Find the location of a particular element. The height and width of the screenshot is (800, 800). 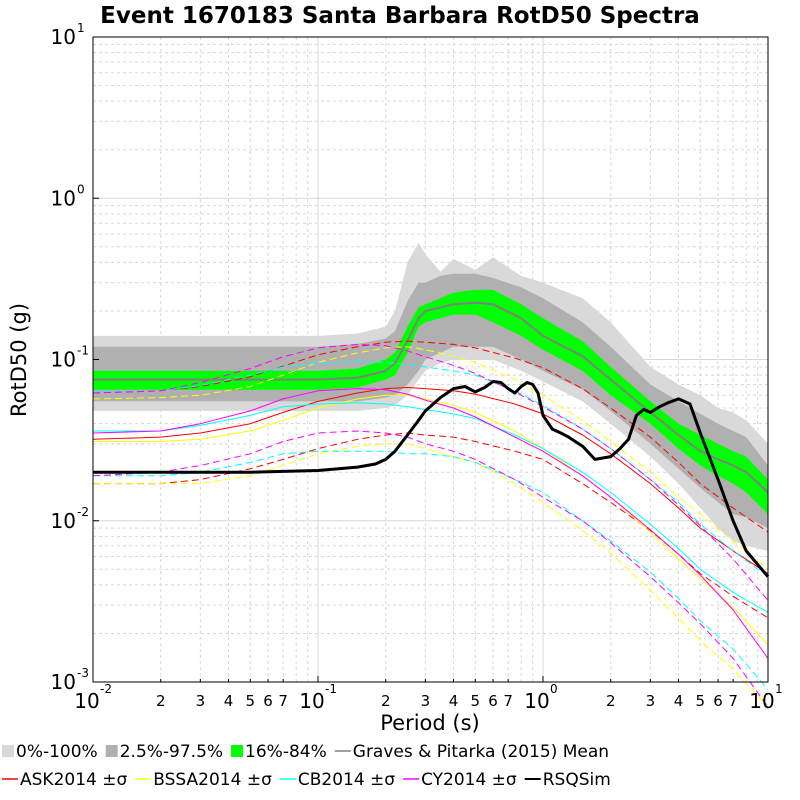

legend-label: CY2014 ±σ is located at coordinates (469, 780).